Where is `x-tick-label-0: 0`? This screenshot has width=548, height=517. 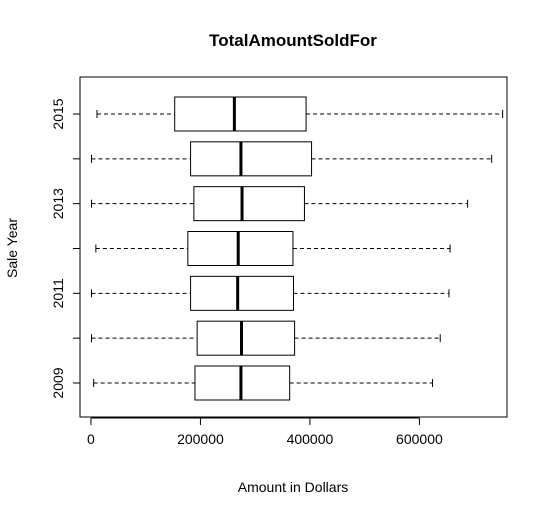
x-tick-label-0: 0 is located at coordinates (91, 439).